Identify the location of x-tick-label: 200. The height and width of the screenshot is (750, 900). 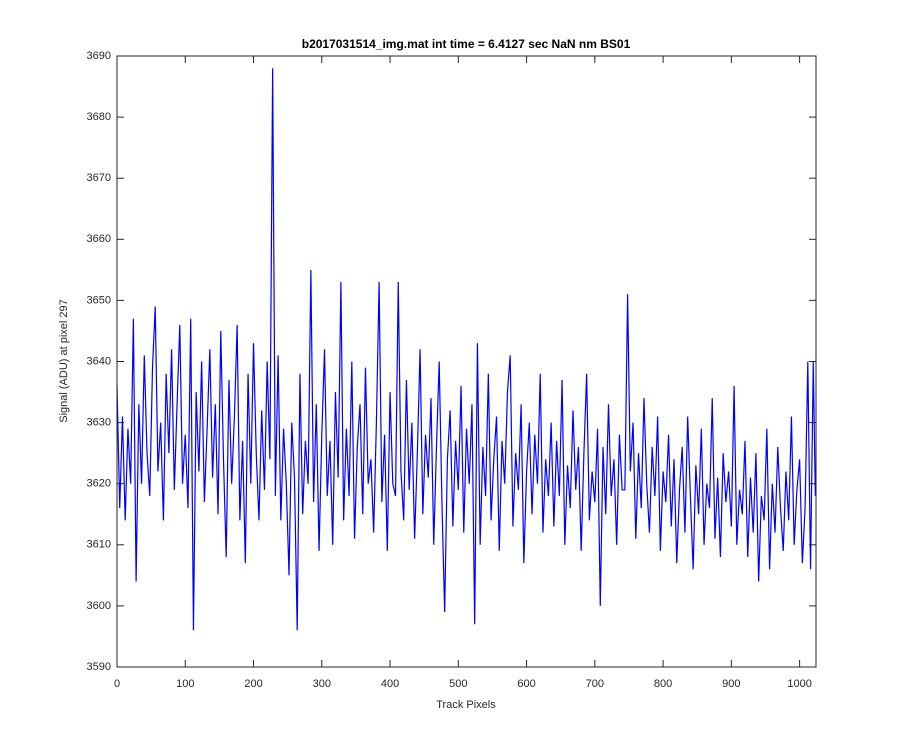
(253, 684).